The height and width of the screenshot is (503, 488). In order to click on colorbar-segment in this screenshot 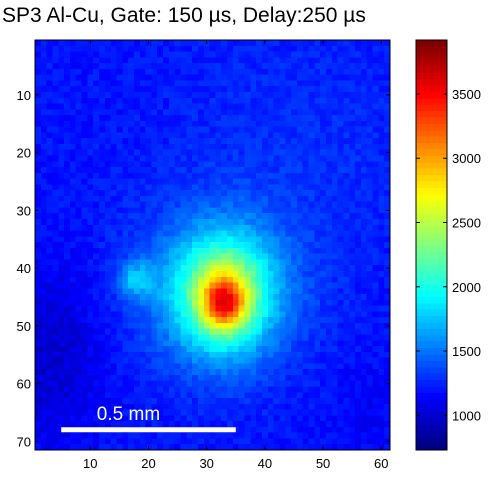, I will do `click(431, 389)`.